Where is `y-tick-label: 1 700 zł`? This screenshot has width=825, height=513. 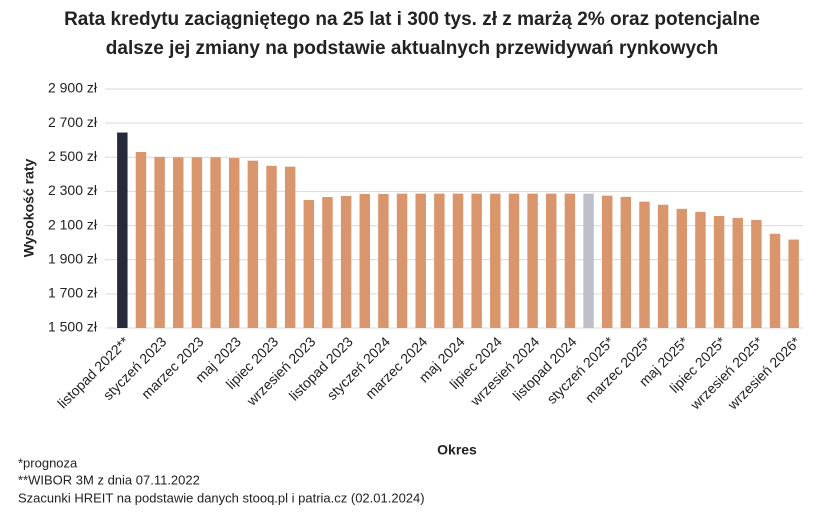 y-tick-label: 1 700 zł is located at coordinates (73, 293).